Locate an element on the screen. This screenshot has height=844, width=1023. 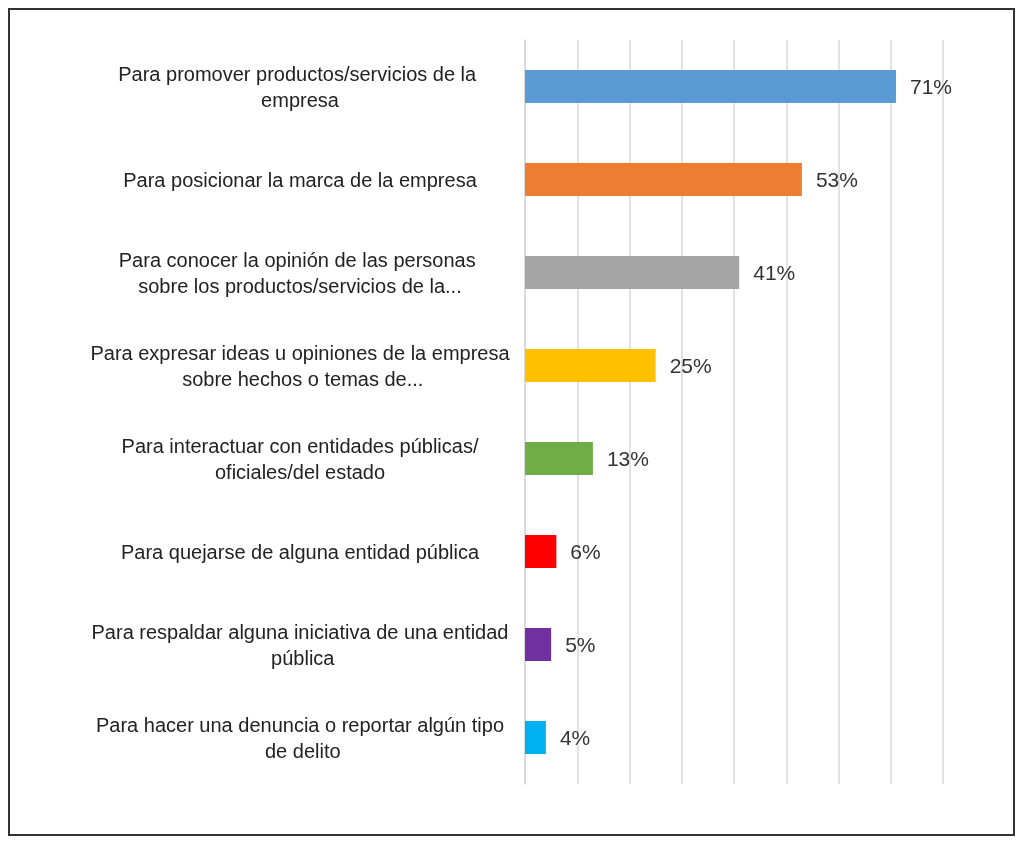
data-label: 4% is located at coordinates (575, 737).